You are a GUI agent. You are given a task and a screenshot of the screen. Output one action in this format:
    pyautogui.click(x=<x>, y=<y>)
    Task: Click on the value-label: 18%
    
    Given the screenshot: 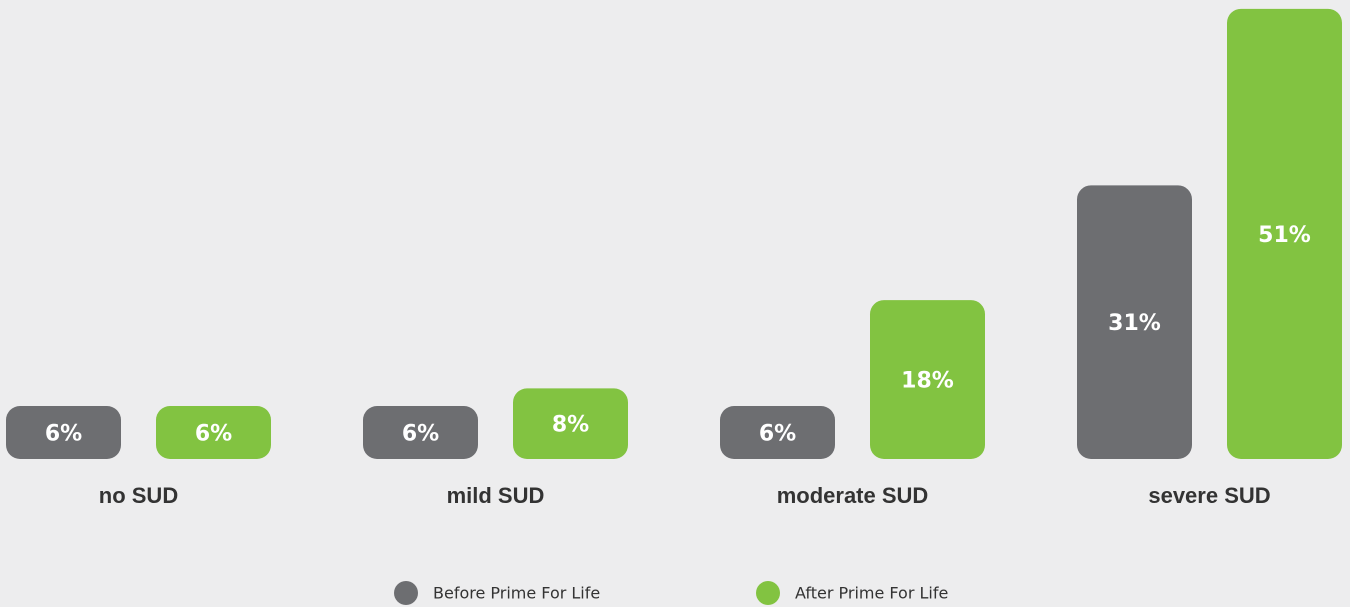 What is the action you would take?
    pyautogui.click(x=927, y=381)
    